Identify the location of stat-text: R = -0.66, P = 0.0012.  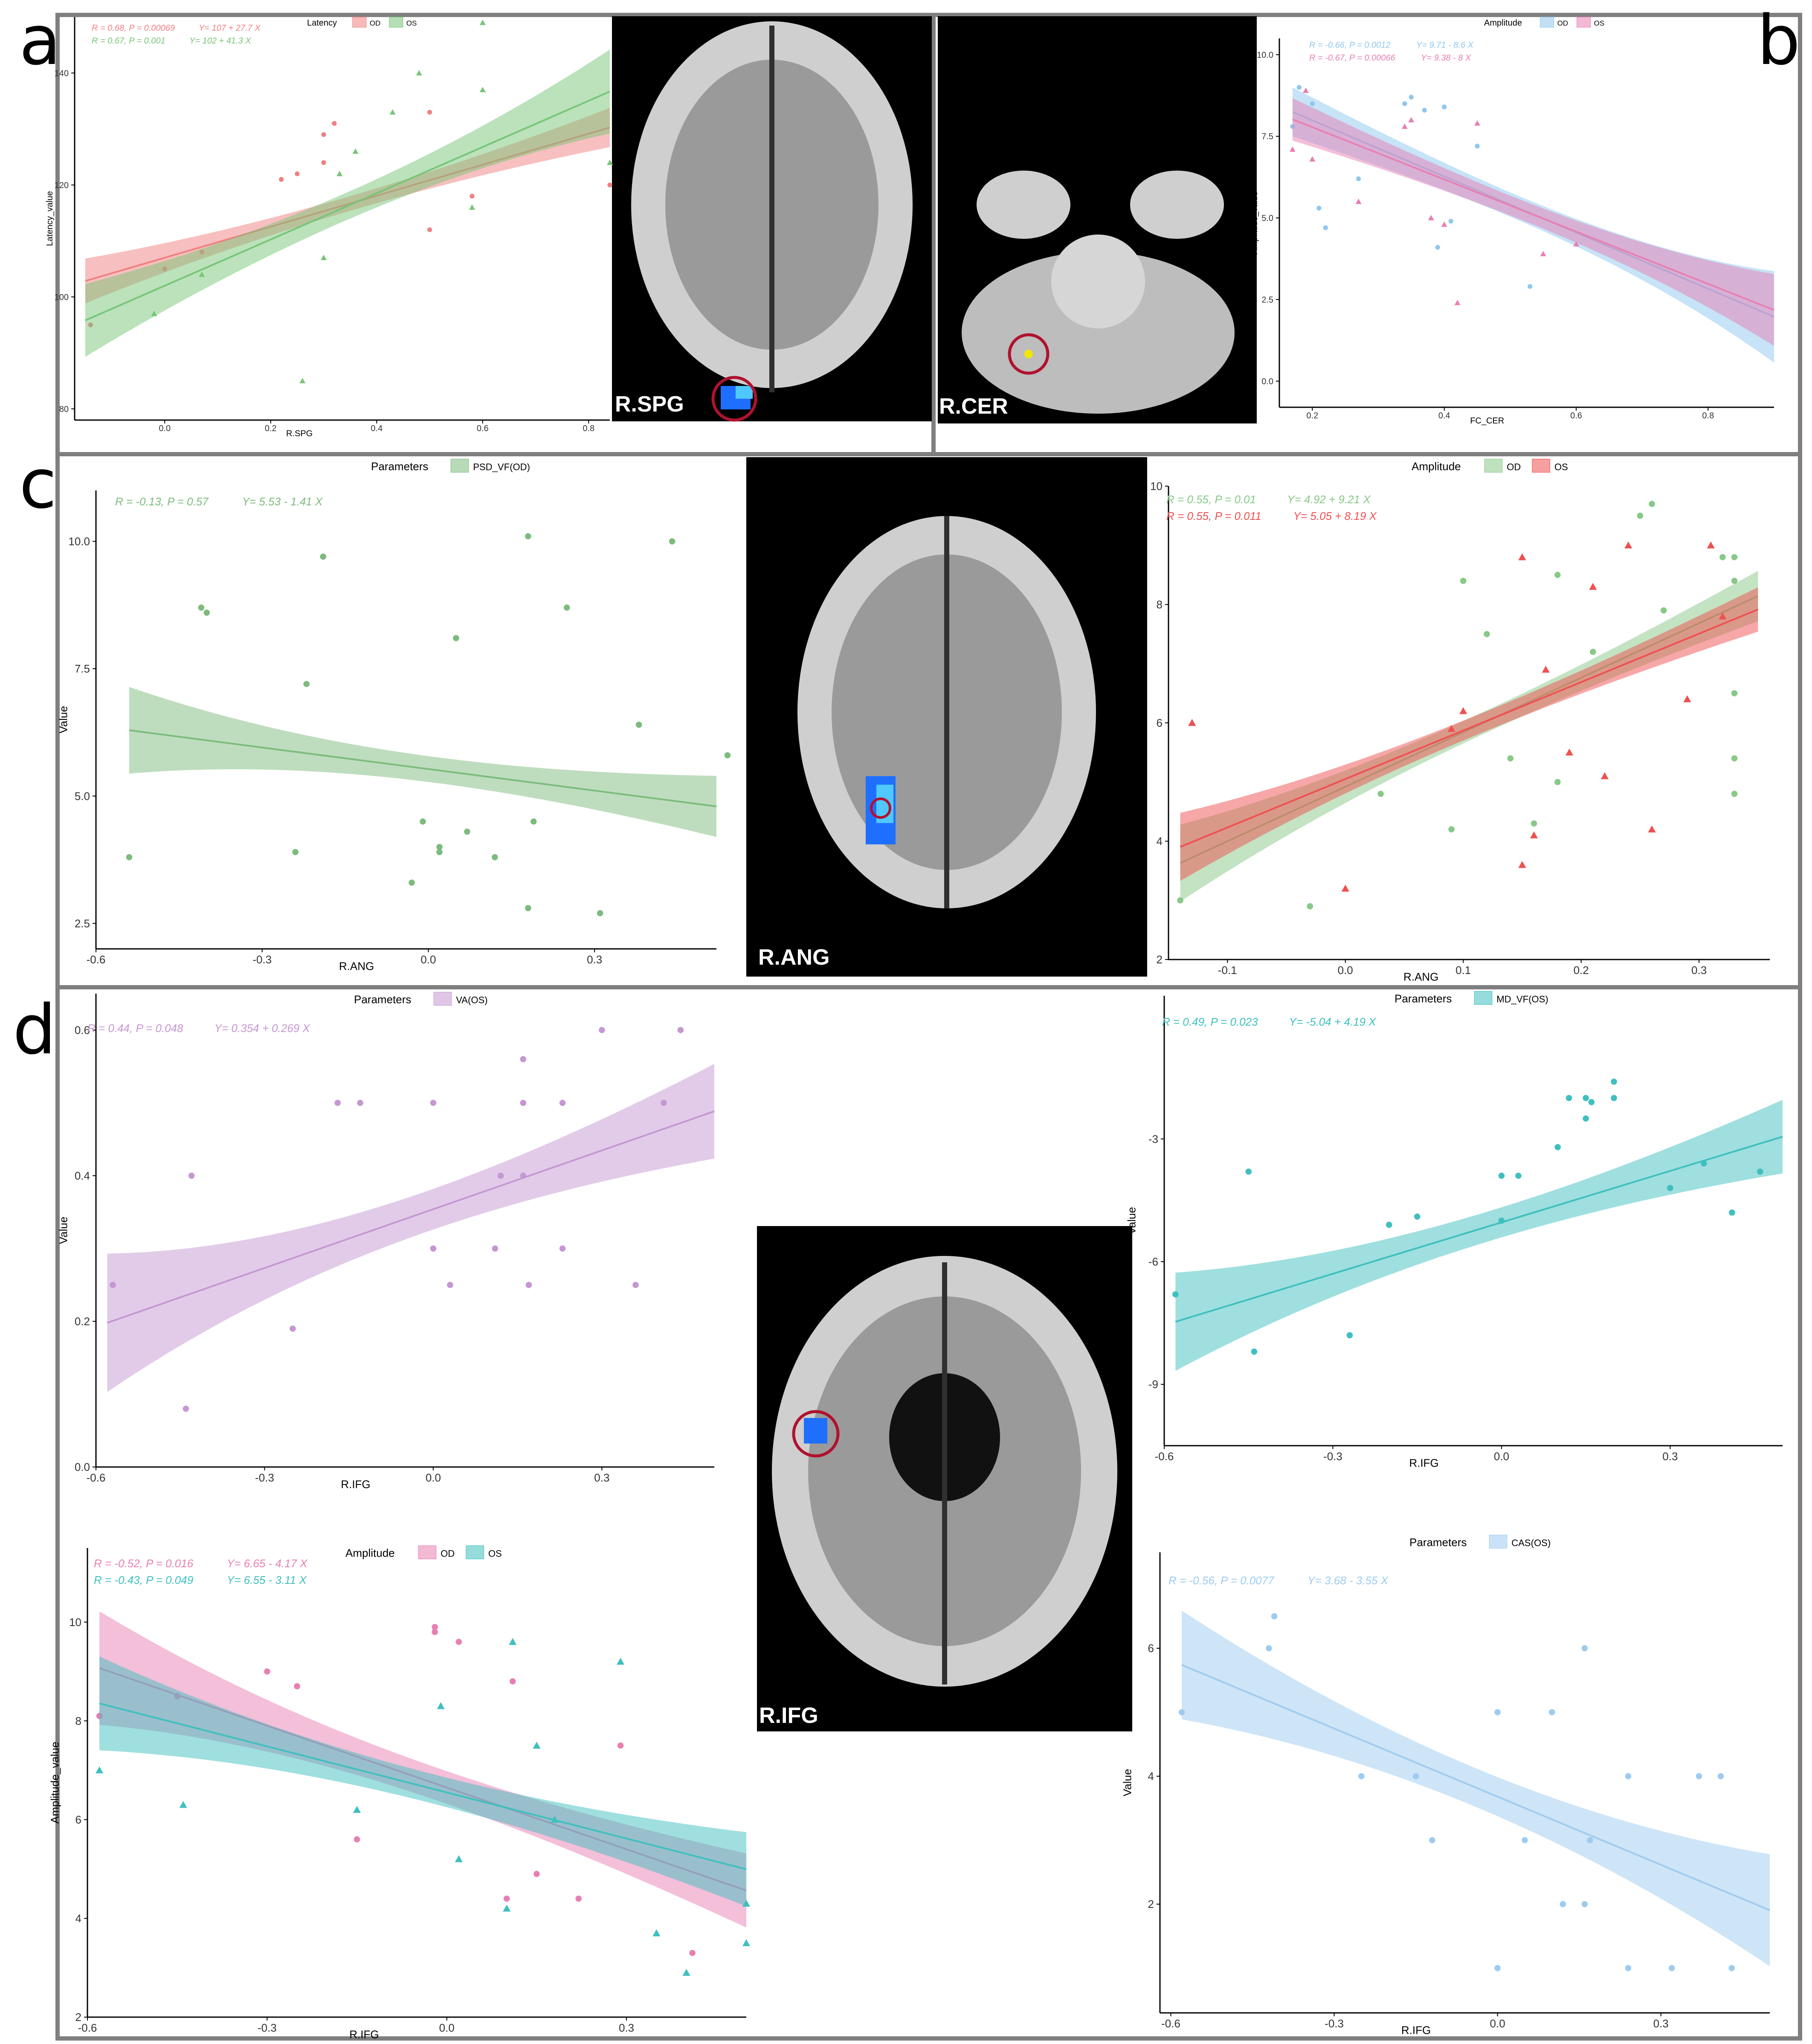
(1350, 45).